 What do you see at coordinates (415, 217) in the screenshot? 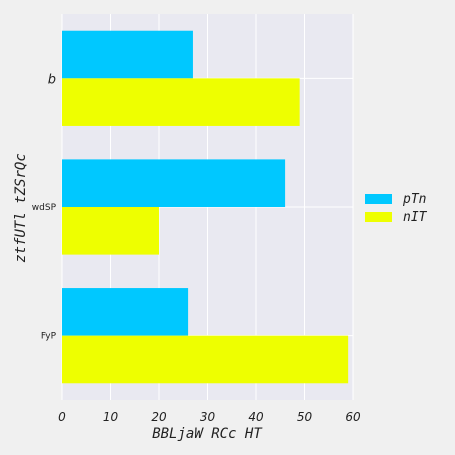
I see `legend-label-nIT: nIT` at bounding box center [415, 217].